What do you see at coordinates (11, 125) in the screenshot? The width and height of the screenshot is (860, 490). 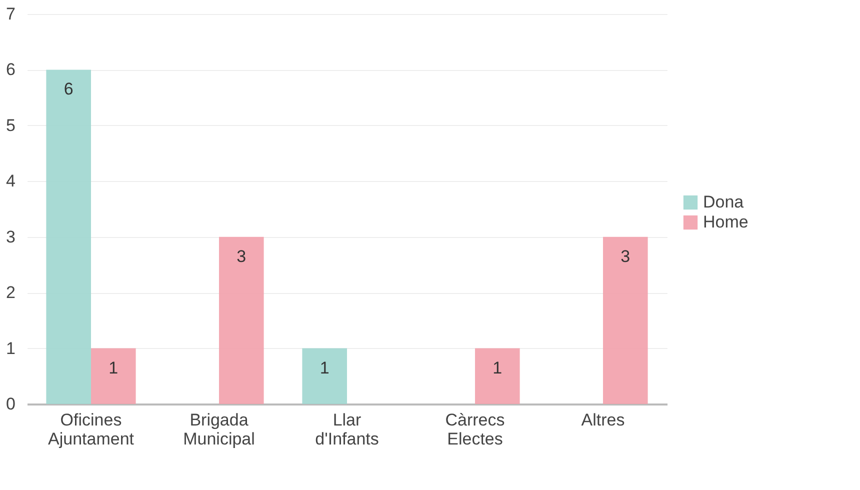 I see `y-tick-label: 5` at bounding box center [11, 125].